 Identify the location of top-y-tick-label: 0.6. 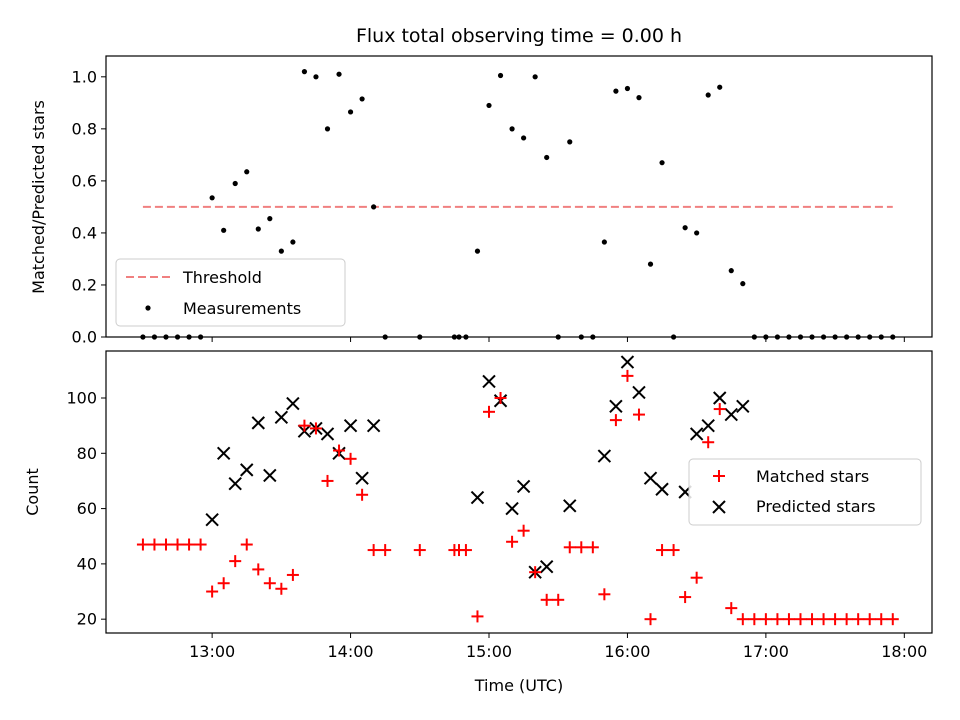
(84, 180).